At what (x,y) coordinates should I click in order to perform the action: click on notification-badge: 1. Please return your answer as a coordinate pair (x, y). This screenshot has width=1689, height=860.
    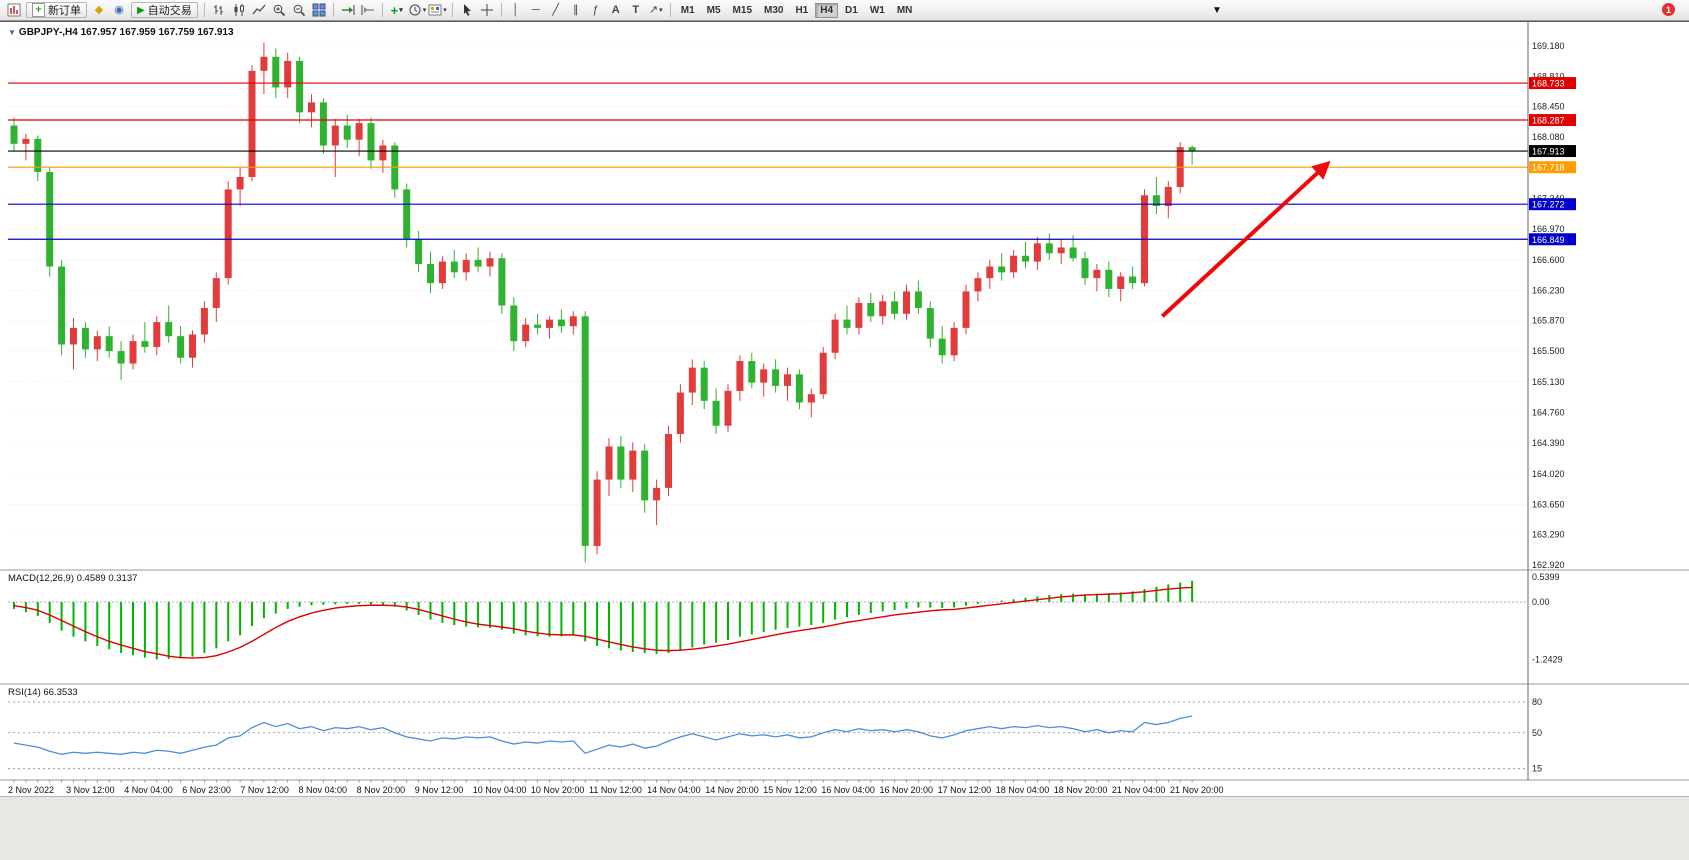
    Looking at the image, I should click on (1668, 9).